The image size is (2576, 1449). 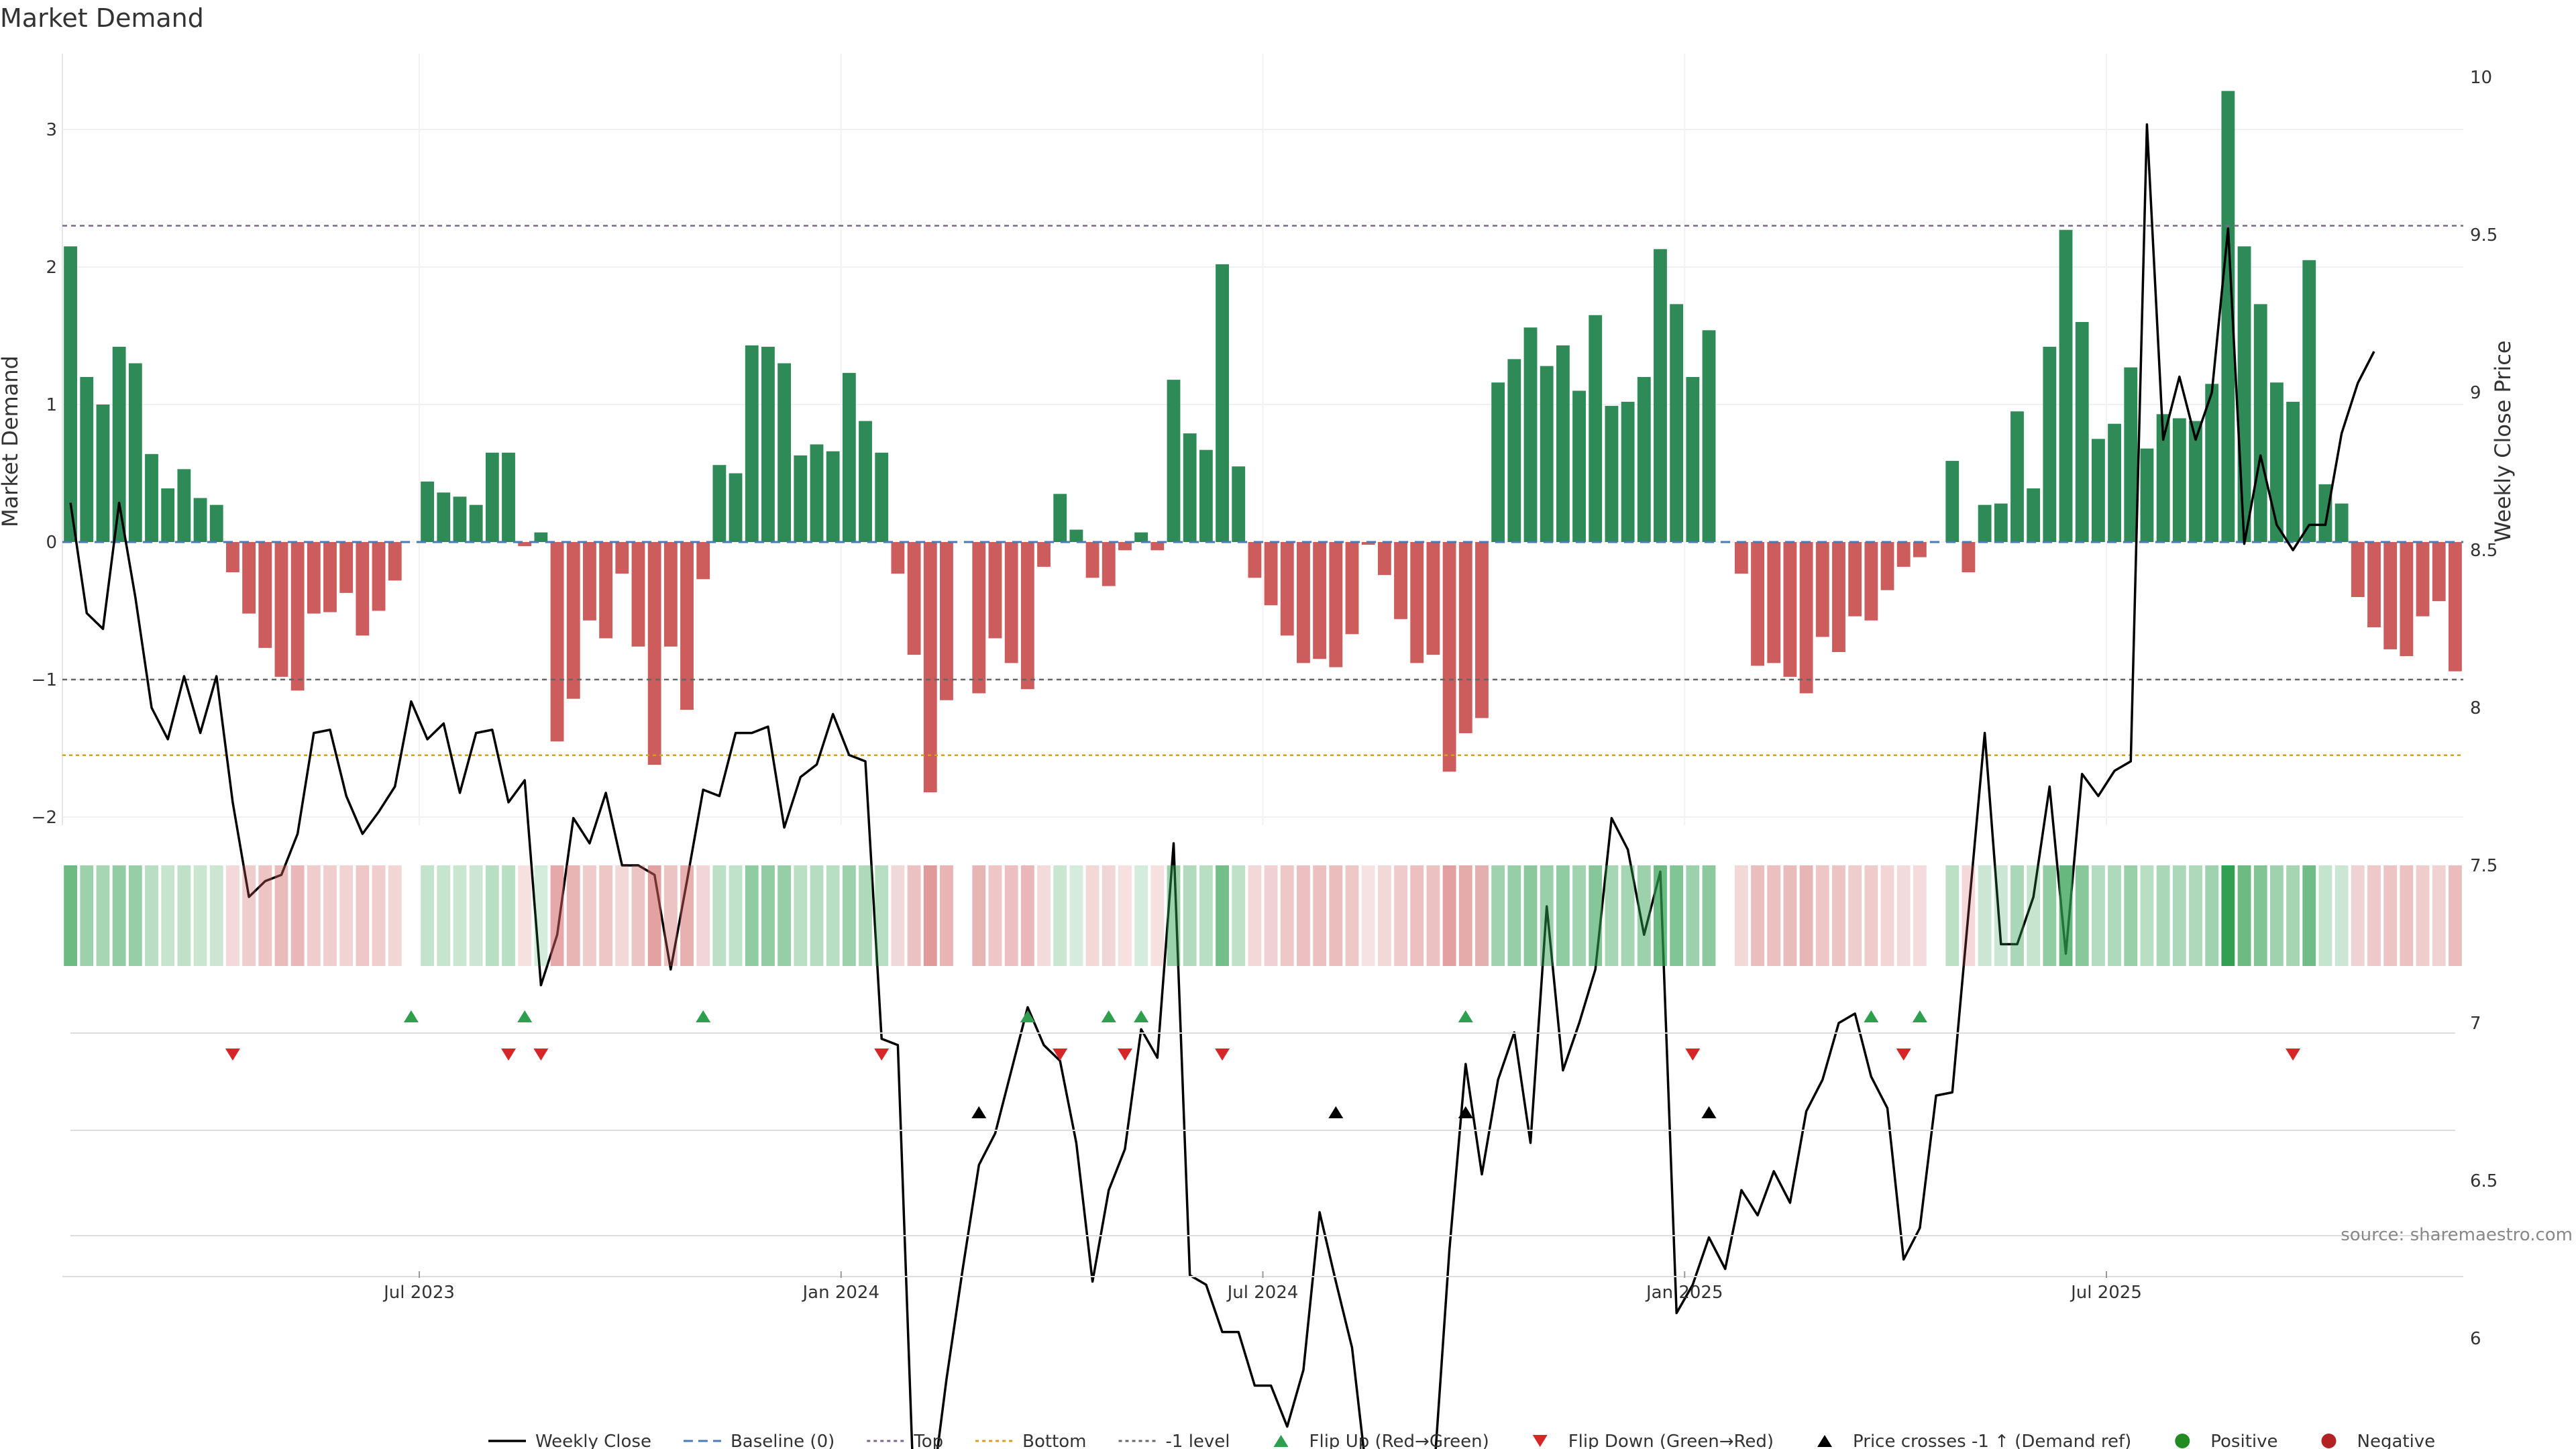 What do you see at coordinates (2396, 1440) in the screenshot?
I see `legend-label: Negative` at bounding box center [2396, 1440].